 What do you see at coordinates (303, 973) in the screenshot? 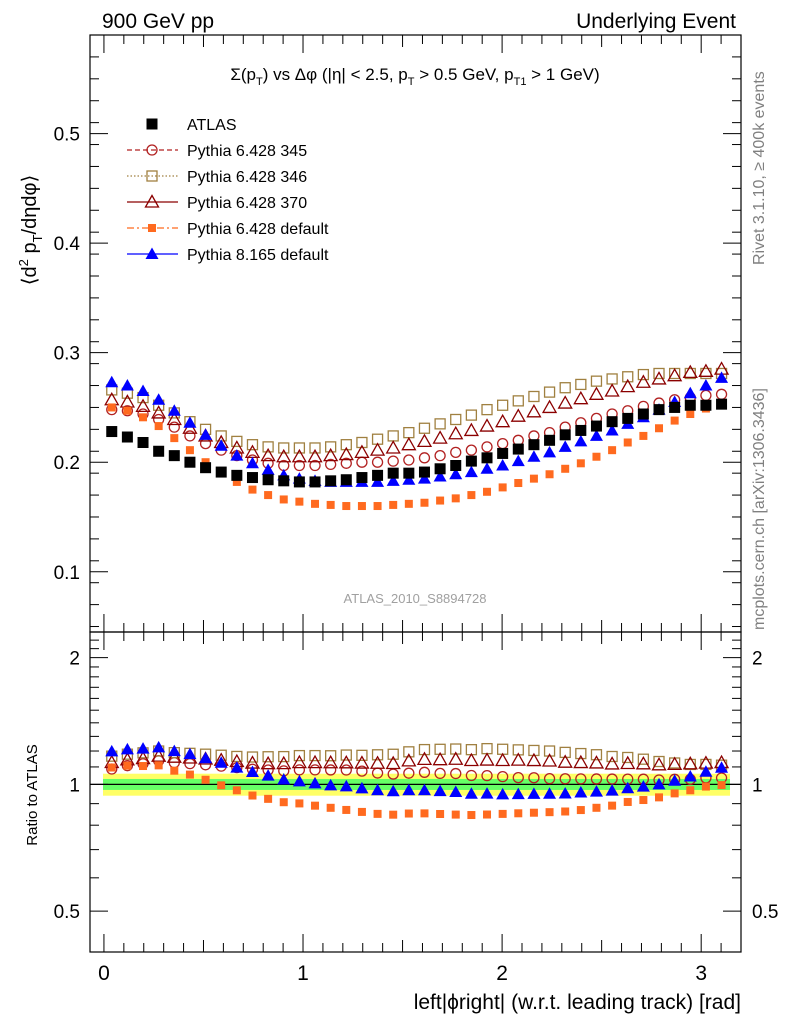
I see `x-tick-label: 1` at bounding box center [303, 973].